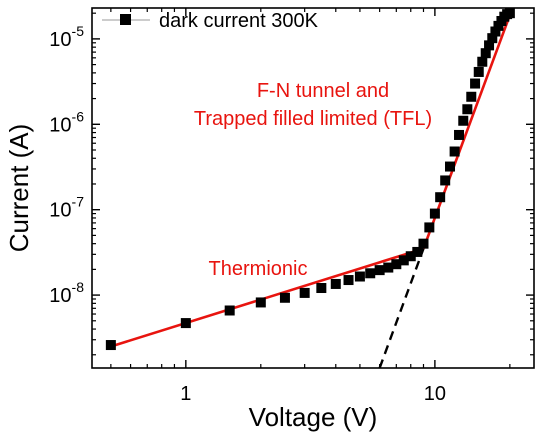 The width and height of the screenshot is (550, 439). Describe the element at coordinates (435, 394) in the screenshot. I see `x-tick-label: 10` at that location.